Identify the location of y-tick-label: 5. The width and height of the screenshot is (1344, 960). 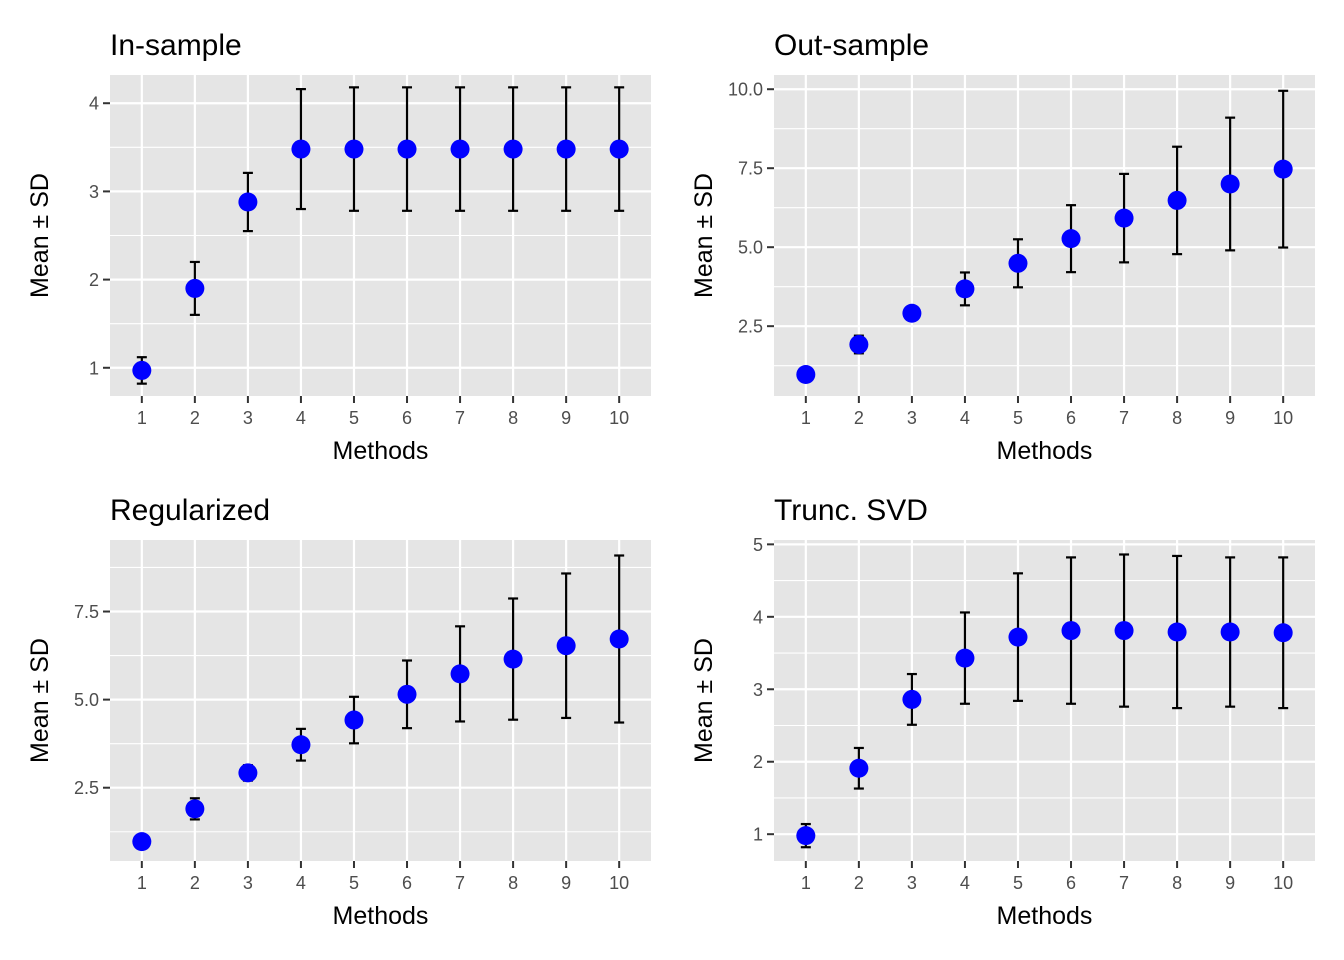
(758, 545).